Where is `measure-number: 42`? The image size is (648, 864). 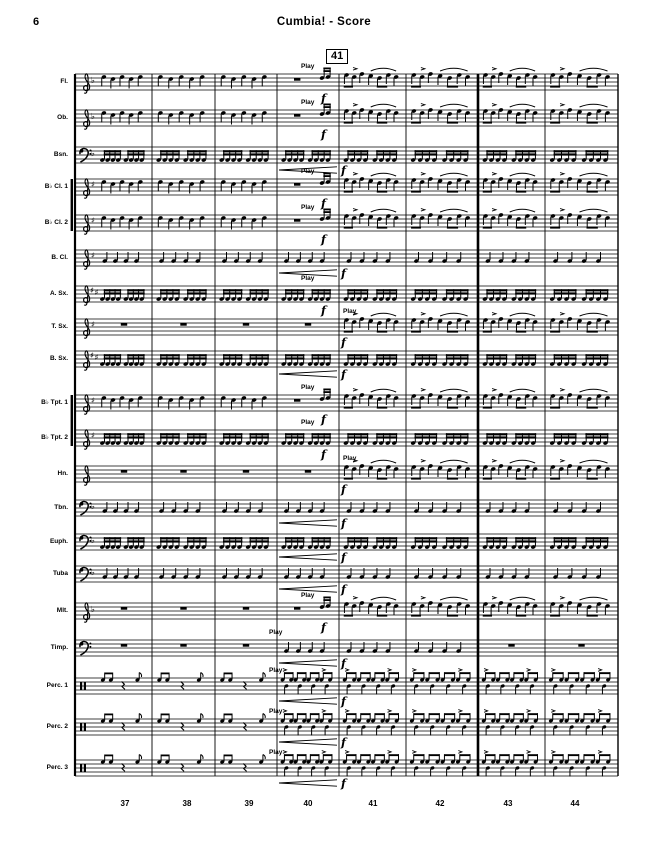 measure-number: 42 is located at coordinates (440, 803).